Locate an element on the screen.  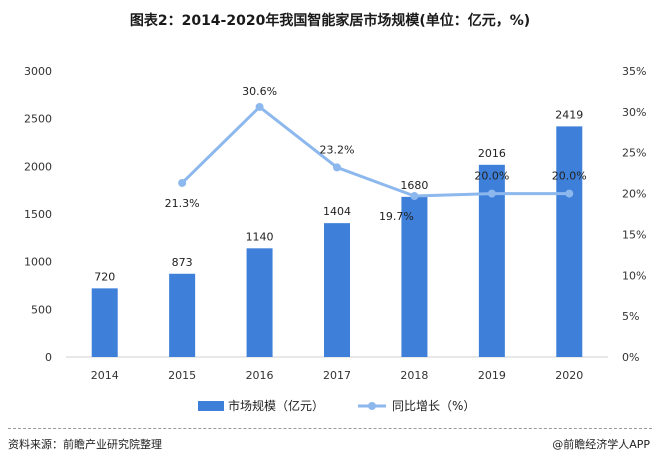
y-right-tick-label: 30% is located at coordinates (634, 112).